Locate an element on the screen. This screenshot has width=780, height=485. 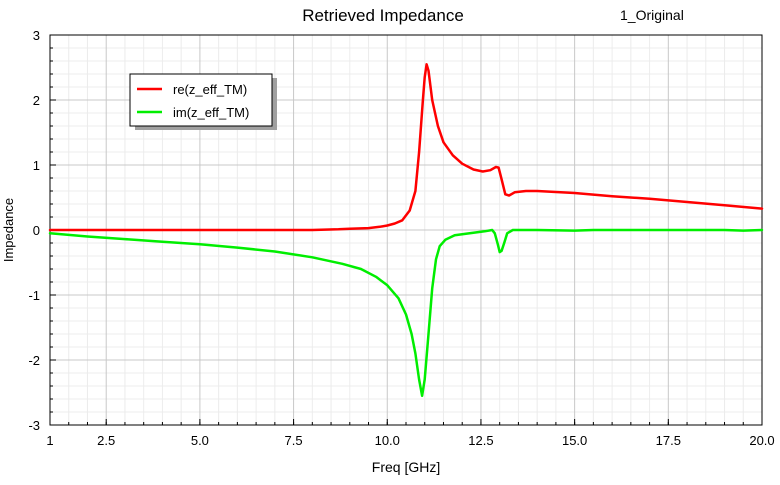
y-tick-label: 3 is located at coordinates (36, 35).